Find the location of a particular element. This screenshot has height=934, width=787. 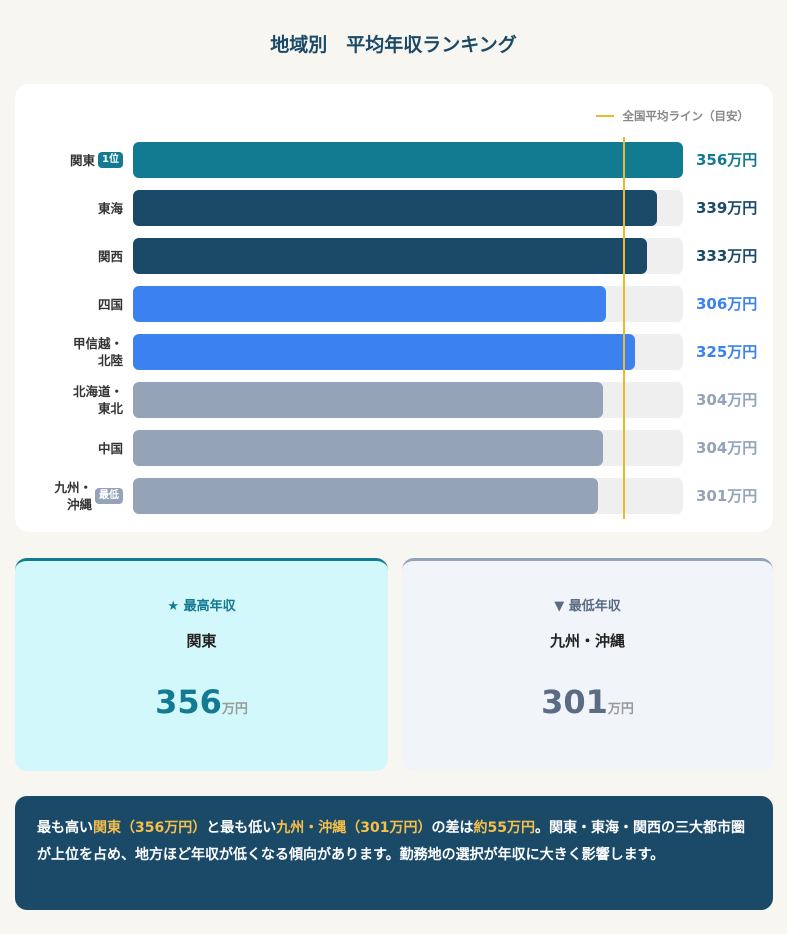

card-value-row: 301万円 is located at coordinates (587, 702).